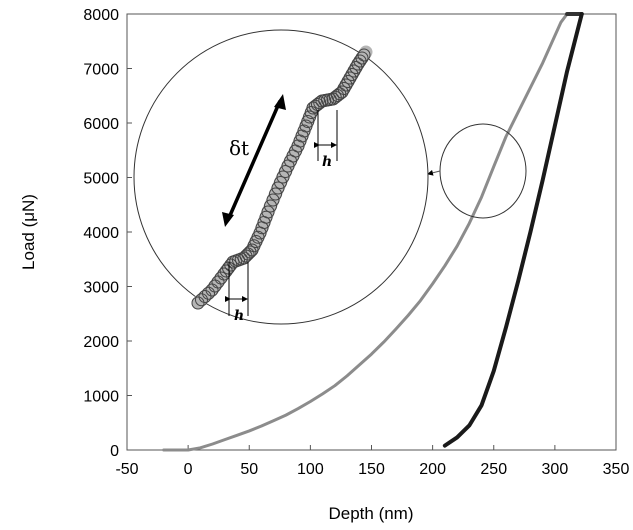 The width and height of the screenshot is (633, 530). I want to click on magnified-curve, so click(282, 177).